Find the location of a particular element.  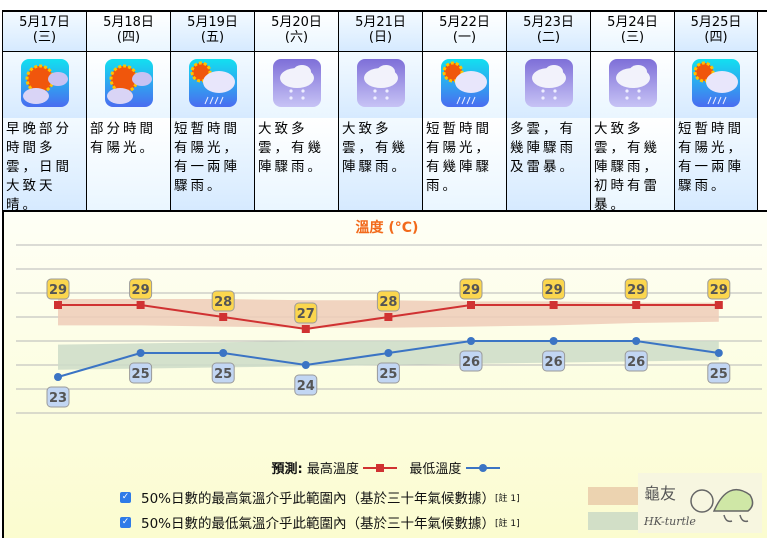

max-band-swatch is located at coordinates (614, 496).